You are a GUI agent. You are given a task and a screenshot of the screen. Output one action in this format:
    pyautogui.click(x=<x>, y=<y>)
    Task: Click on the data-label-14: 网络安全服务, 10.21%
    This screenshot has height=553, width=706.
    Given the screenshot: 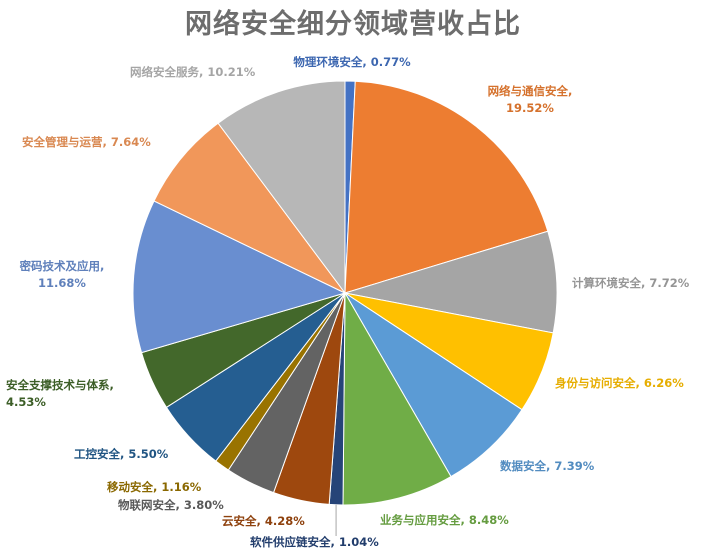 What is the action you would take?
    pyautogui.click(x=193, y=72)
    